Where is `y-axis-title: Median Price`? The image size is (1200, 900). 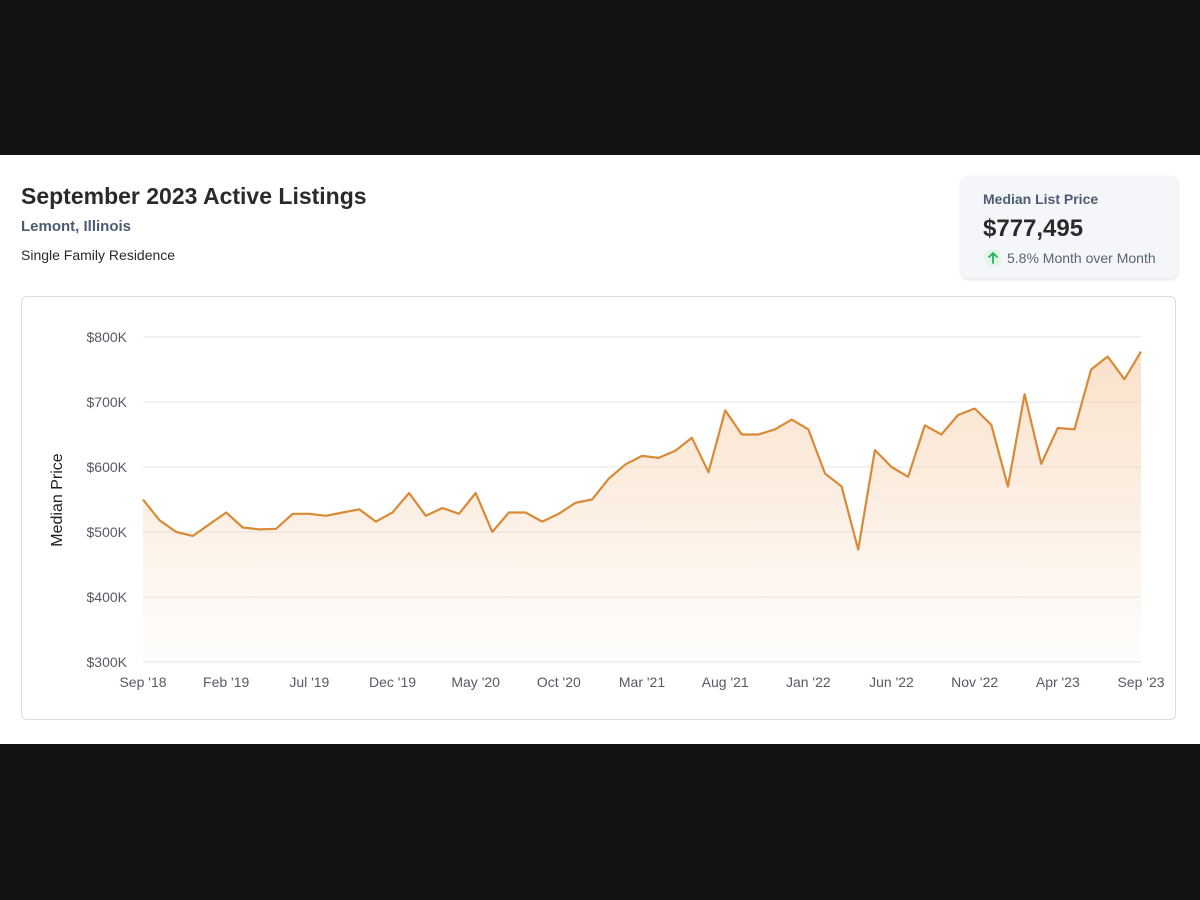 y-axis-title: Median Price is located at coordinates (57, 499).